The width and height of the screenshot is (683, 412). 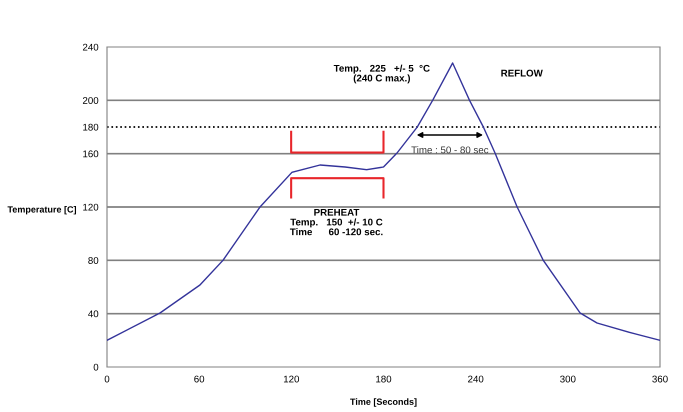 What do you see at coordinates (522, 73) in the screenshot?
I see `annotation: REFLOW` at bounding box center [522, 73].